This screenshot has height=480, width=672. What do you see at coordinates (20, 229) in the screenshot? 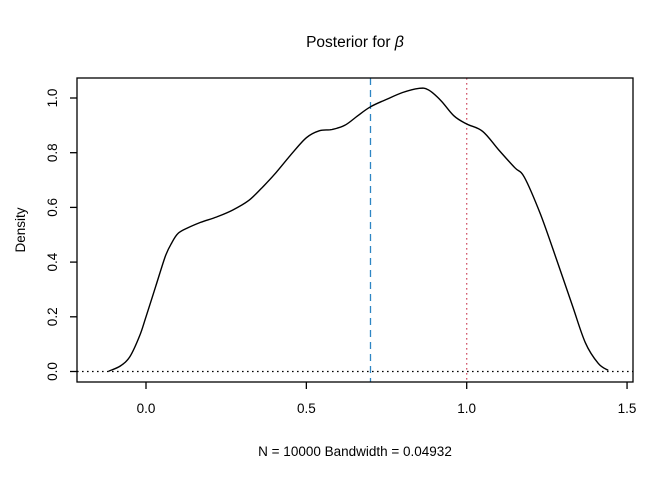
I see `y-axis-label: Density` at bounding box center [20, 229].